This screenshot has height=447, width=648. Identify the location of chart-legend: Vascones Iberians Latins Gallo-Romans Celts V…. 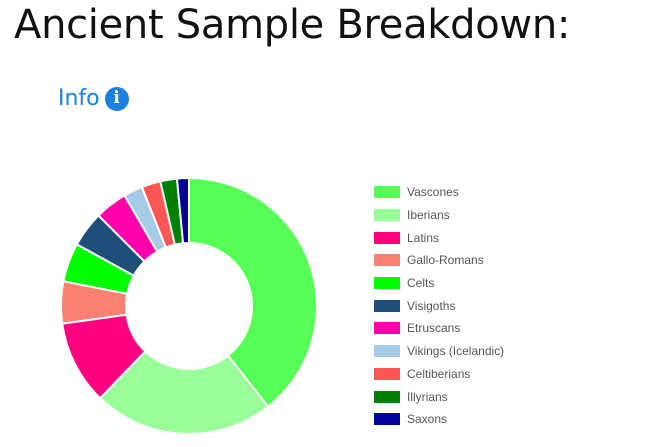
(439, 306).